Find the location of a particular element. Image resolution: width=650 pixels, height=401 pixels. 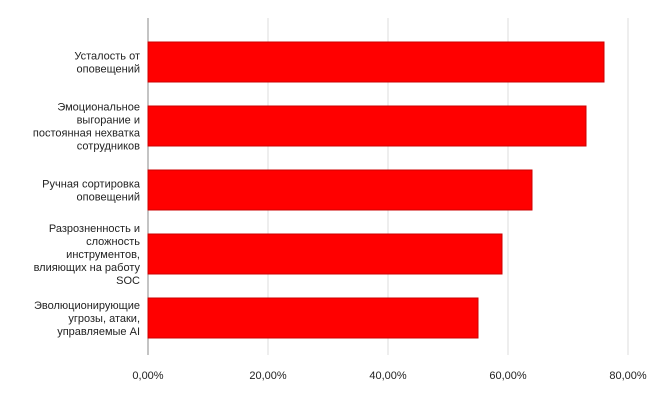

x-tick-label: 0,00% is located at coordinates (147, 376).